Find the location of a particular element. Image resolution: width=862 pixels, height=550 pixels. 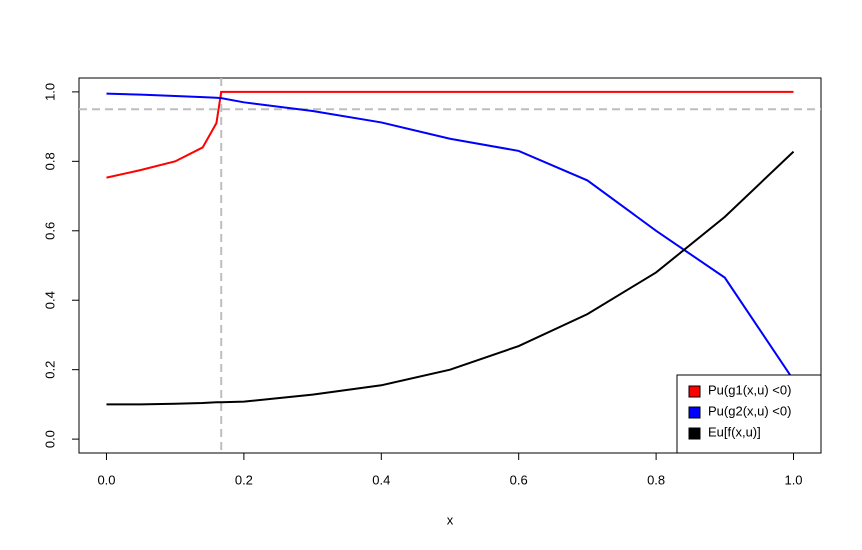

y-tick-label: 0.8 is located at coordinates (49, 161).